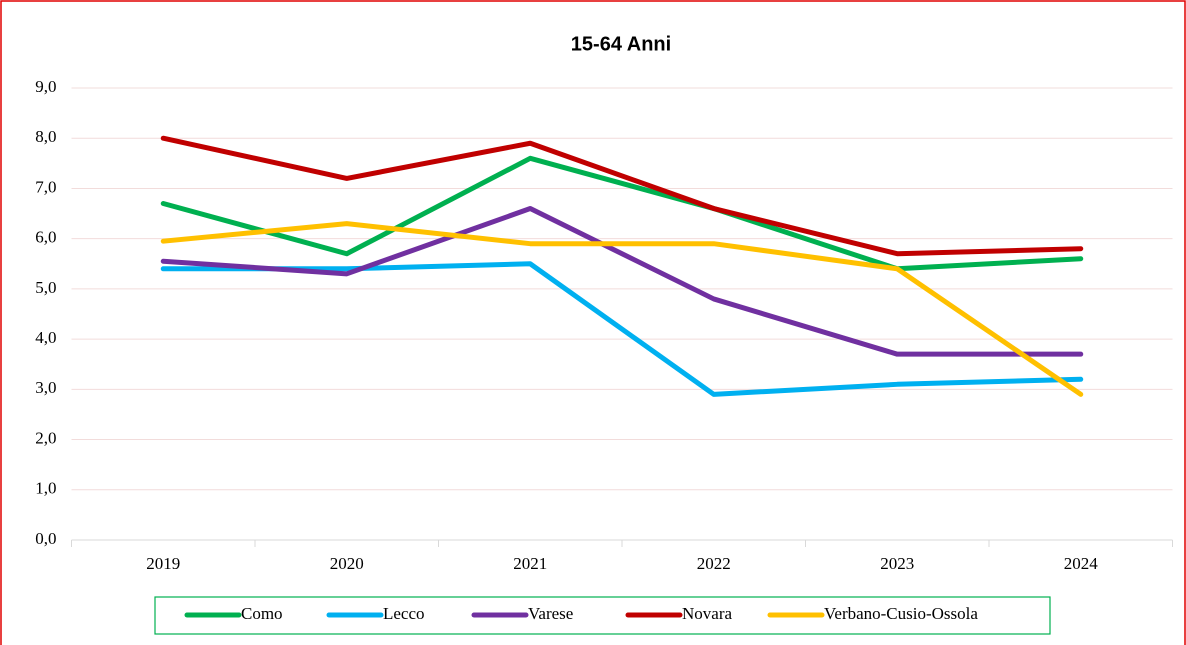 The width and height of the screenshot is (1186, 645). I want to click on legend-label: Verbano-Cusio-Ossola, so click(901, 613).